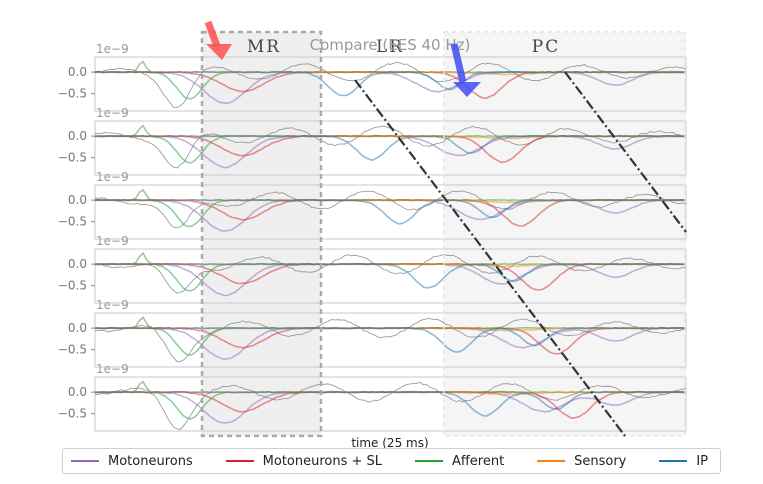 This screenshot has height=484, width=763. I want to click on subplot-panel-3: 0.0 −0.5 1e−9, so click(372, 205).